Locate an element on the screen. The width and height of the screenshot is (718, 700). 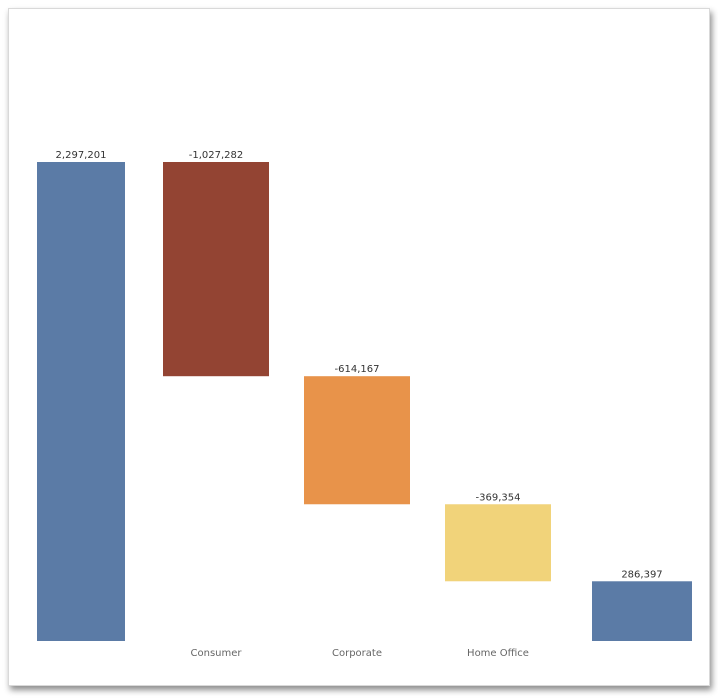
value-label-home-office: -369,354 is located at coordinates (498, 497).